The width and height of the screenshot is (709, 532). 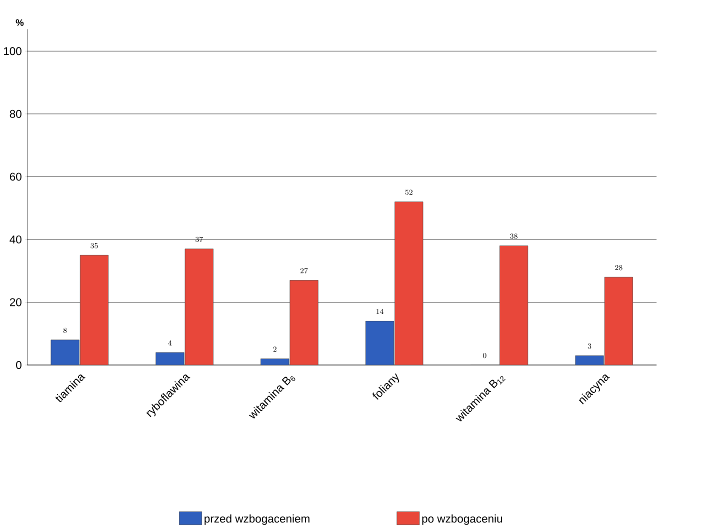 I want to click on y-tick-label: 0, so click(x=19, y=364).